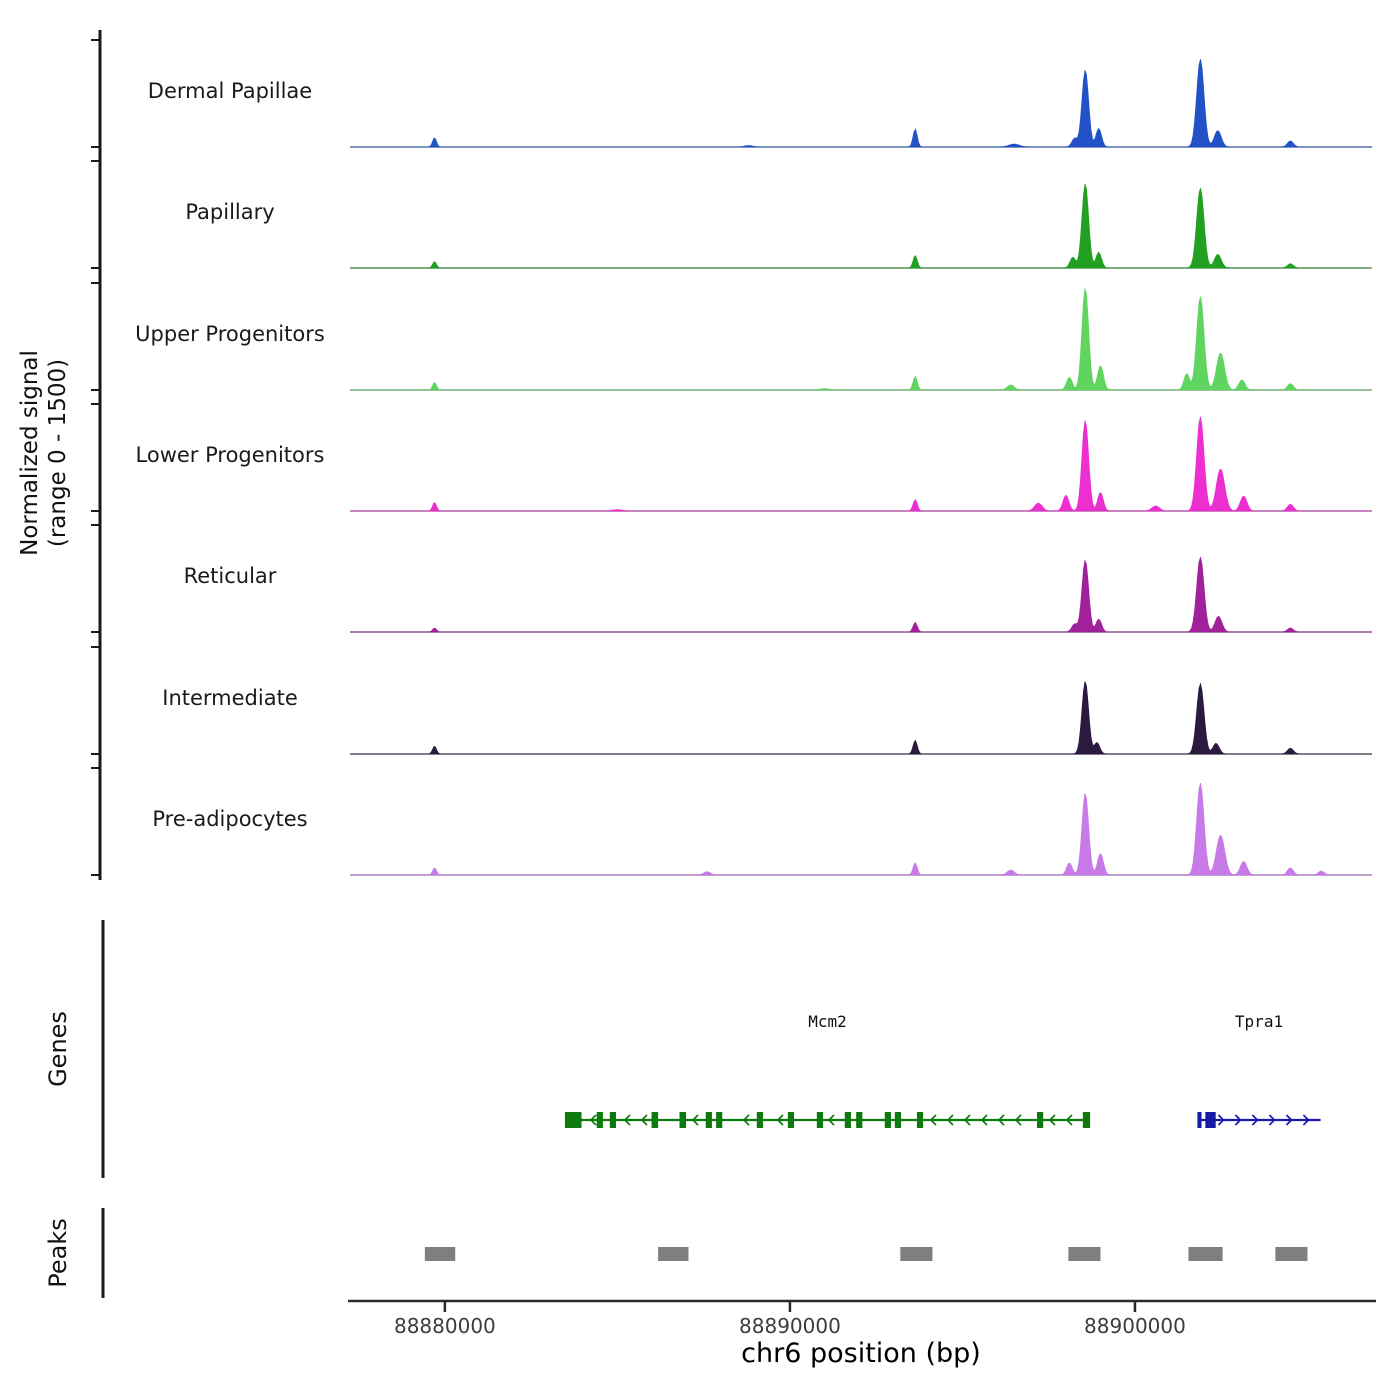  What do you see at coordinates (230, 334) in the screenshot?
I see `track-label-upper-progenitors: Upper Progenitors` at bounding box center [230, 334].